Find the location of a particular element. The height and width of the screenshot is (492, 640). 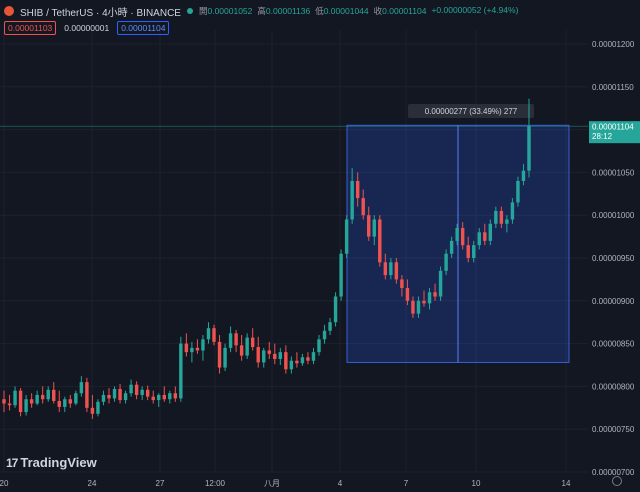

y-tick-label: 0.00001000 is located at coordinates (613, 215).